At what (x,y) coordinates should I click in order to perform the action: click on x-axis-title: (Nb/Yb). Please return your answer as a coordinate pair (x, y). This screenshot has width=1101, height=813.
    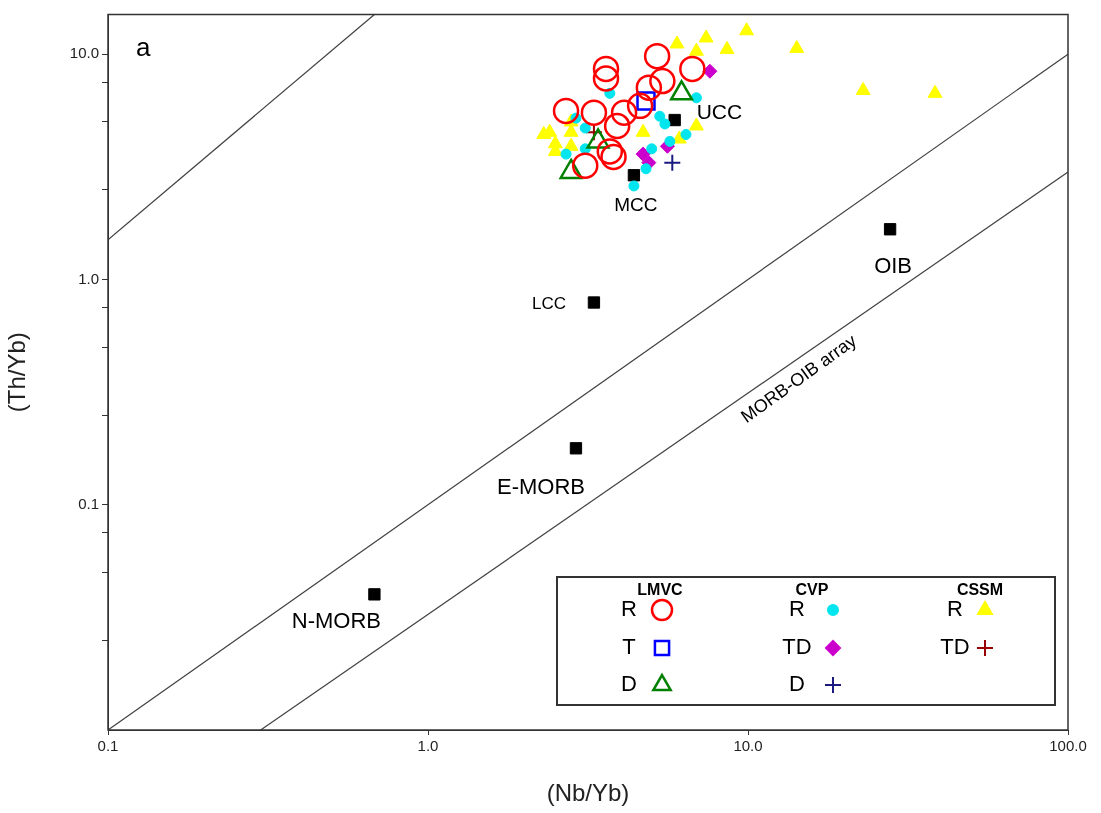
    Looking at the image, I should click on (588, 793).